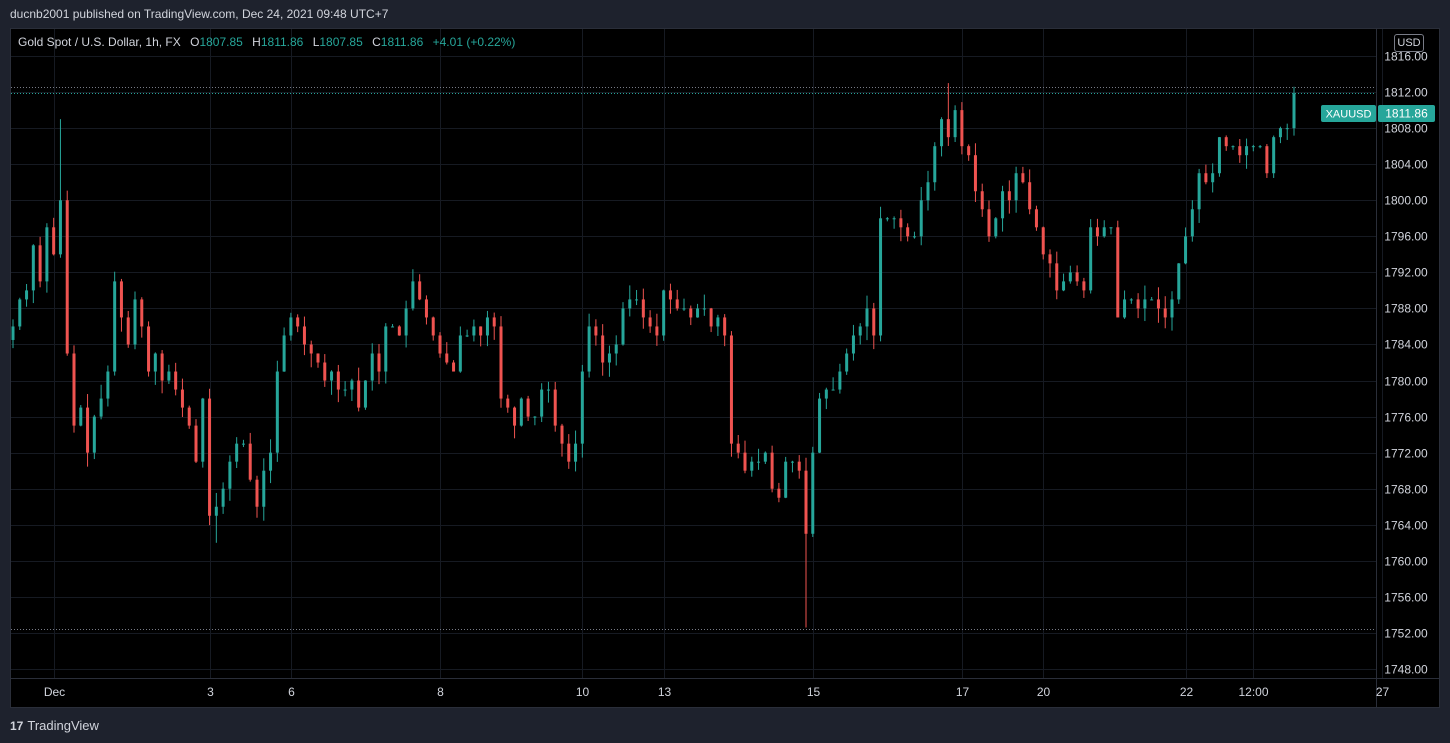  What do you see at coordinates (1406, 382) in the screenshot?
I see `price-tick-label: 1780.00` at bounding box center [1406, 382].